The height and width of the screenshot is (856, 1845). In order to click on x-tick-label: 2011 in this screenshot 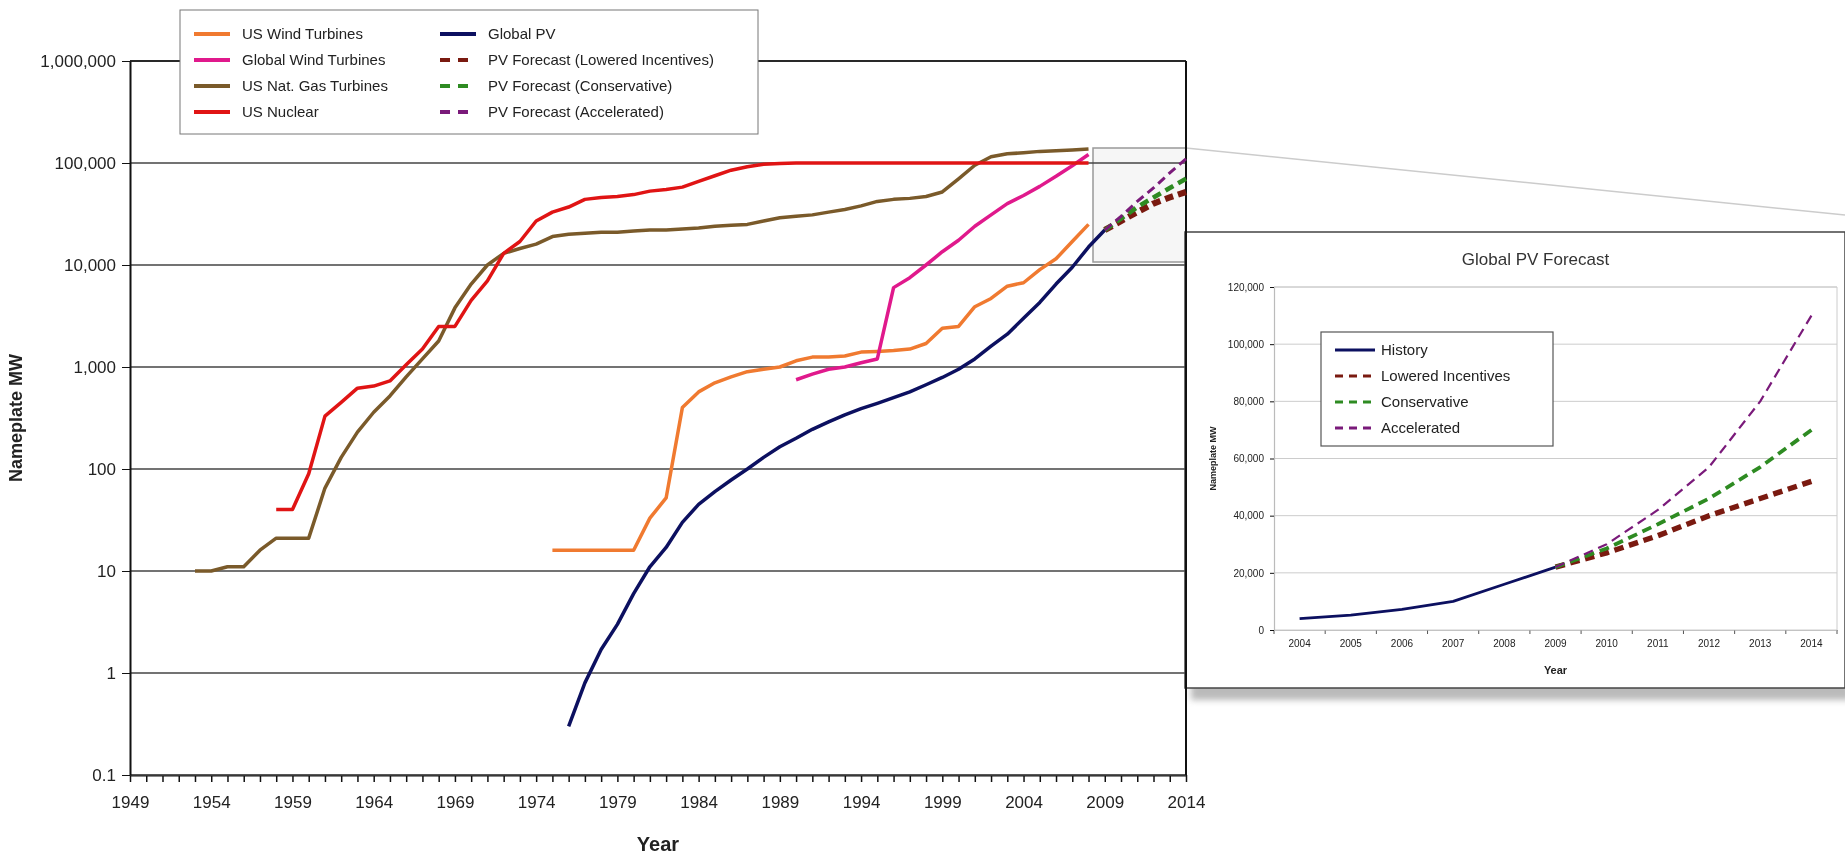, I will do `click(1658, 644)`.